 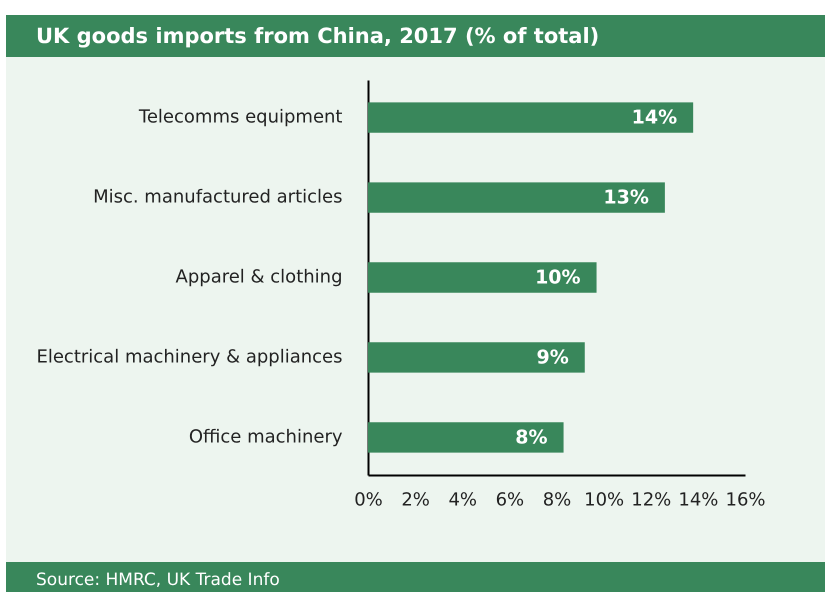 What do you see at coordinates (531, 437) in the screenshot?
I see `data-label: 8%` at bounding box center [531, 437].